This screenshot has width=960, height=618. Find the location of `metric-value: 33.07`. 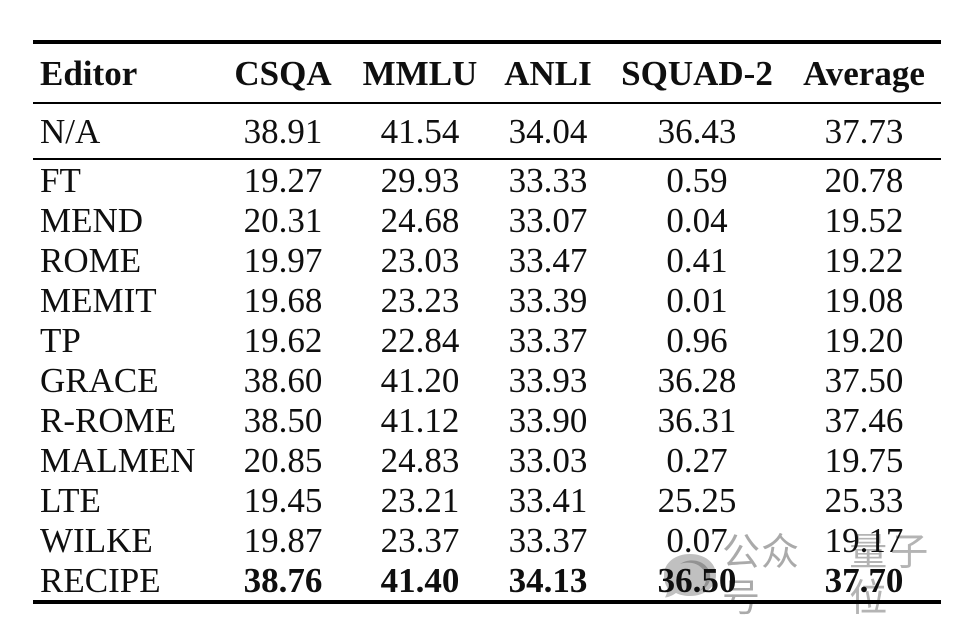

metric-value: 33.07 is located at coordinates (548, 220).